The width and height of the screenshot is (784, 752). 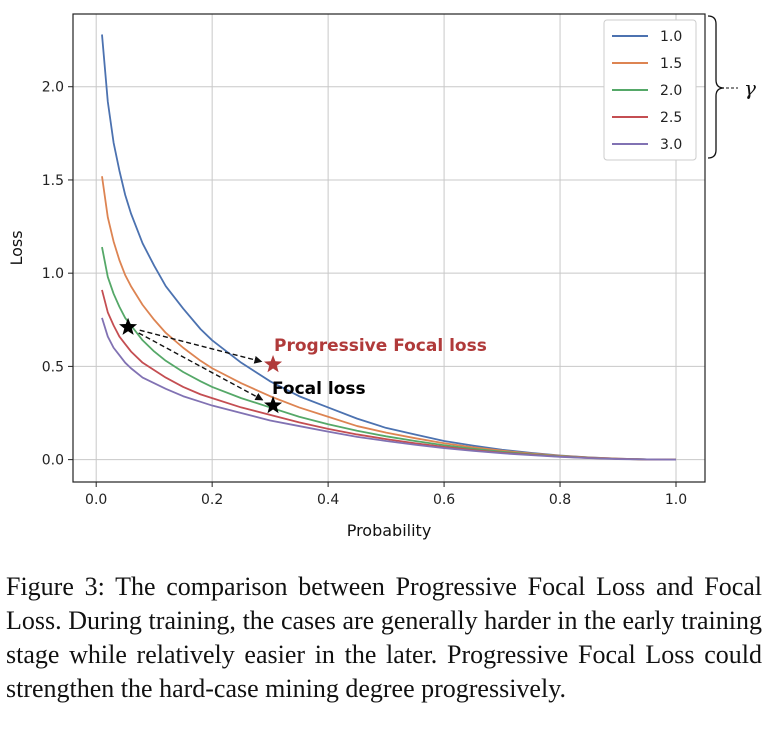 What do you see at coordinates (380, 346) in the screenshot?
I see `annotation-progressive-focal: Progressive Focal loss` at bounding box center [380, 346].